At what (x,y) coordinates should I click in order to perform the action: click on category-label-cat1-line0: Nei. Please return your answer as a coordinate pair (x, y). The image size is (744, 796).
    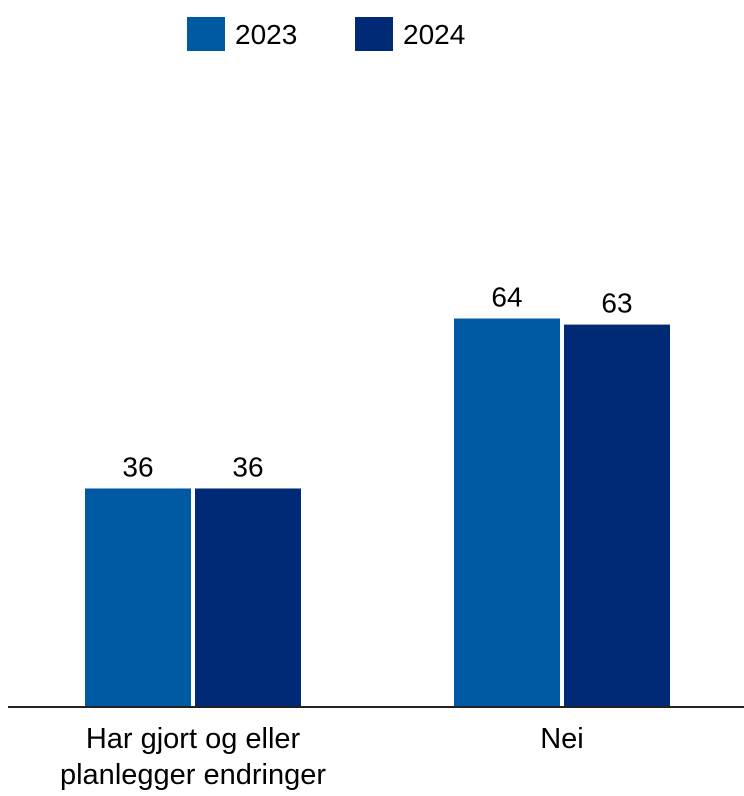
    Looking at the image, I should click on (562, 739).